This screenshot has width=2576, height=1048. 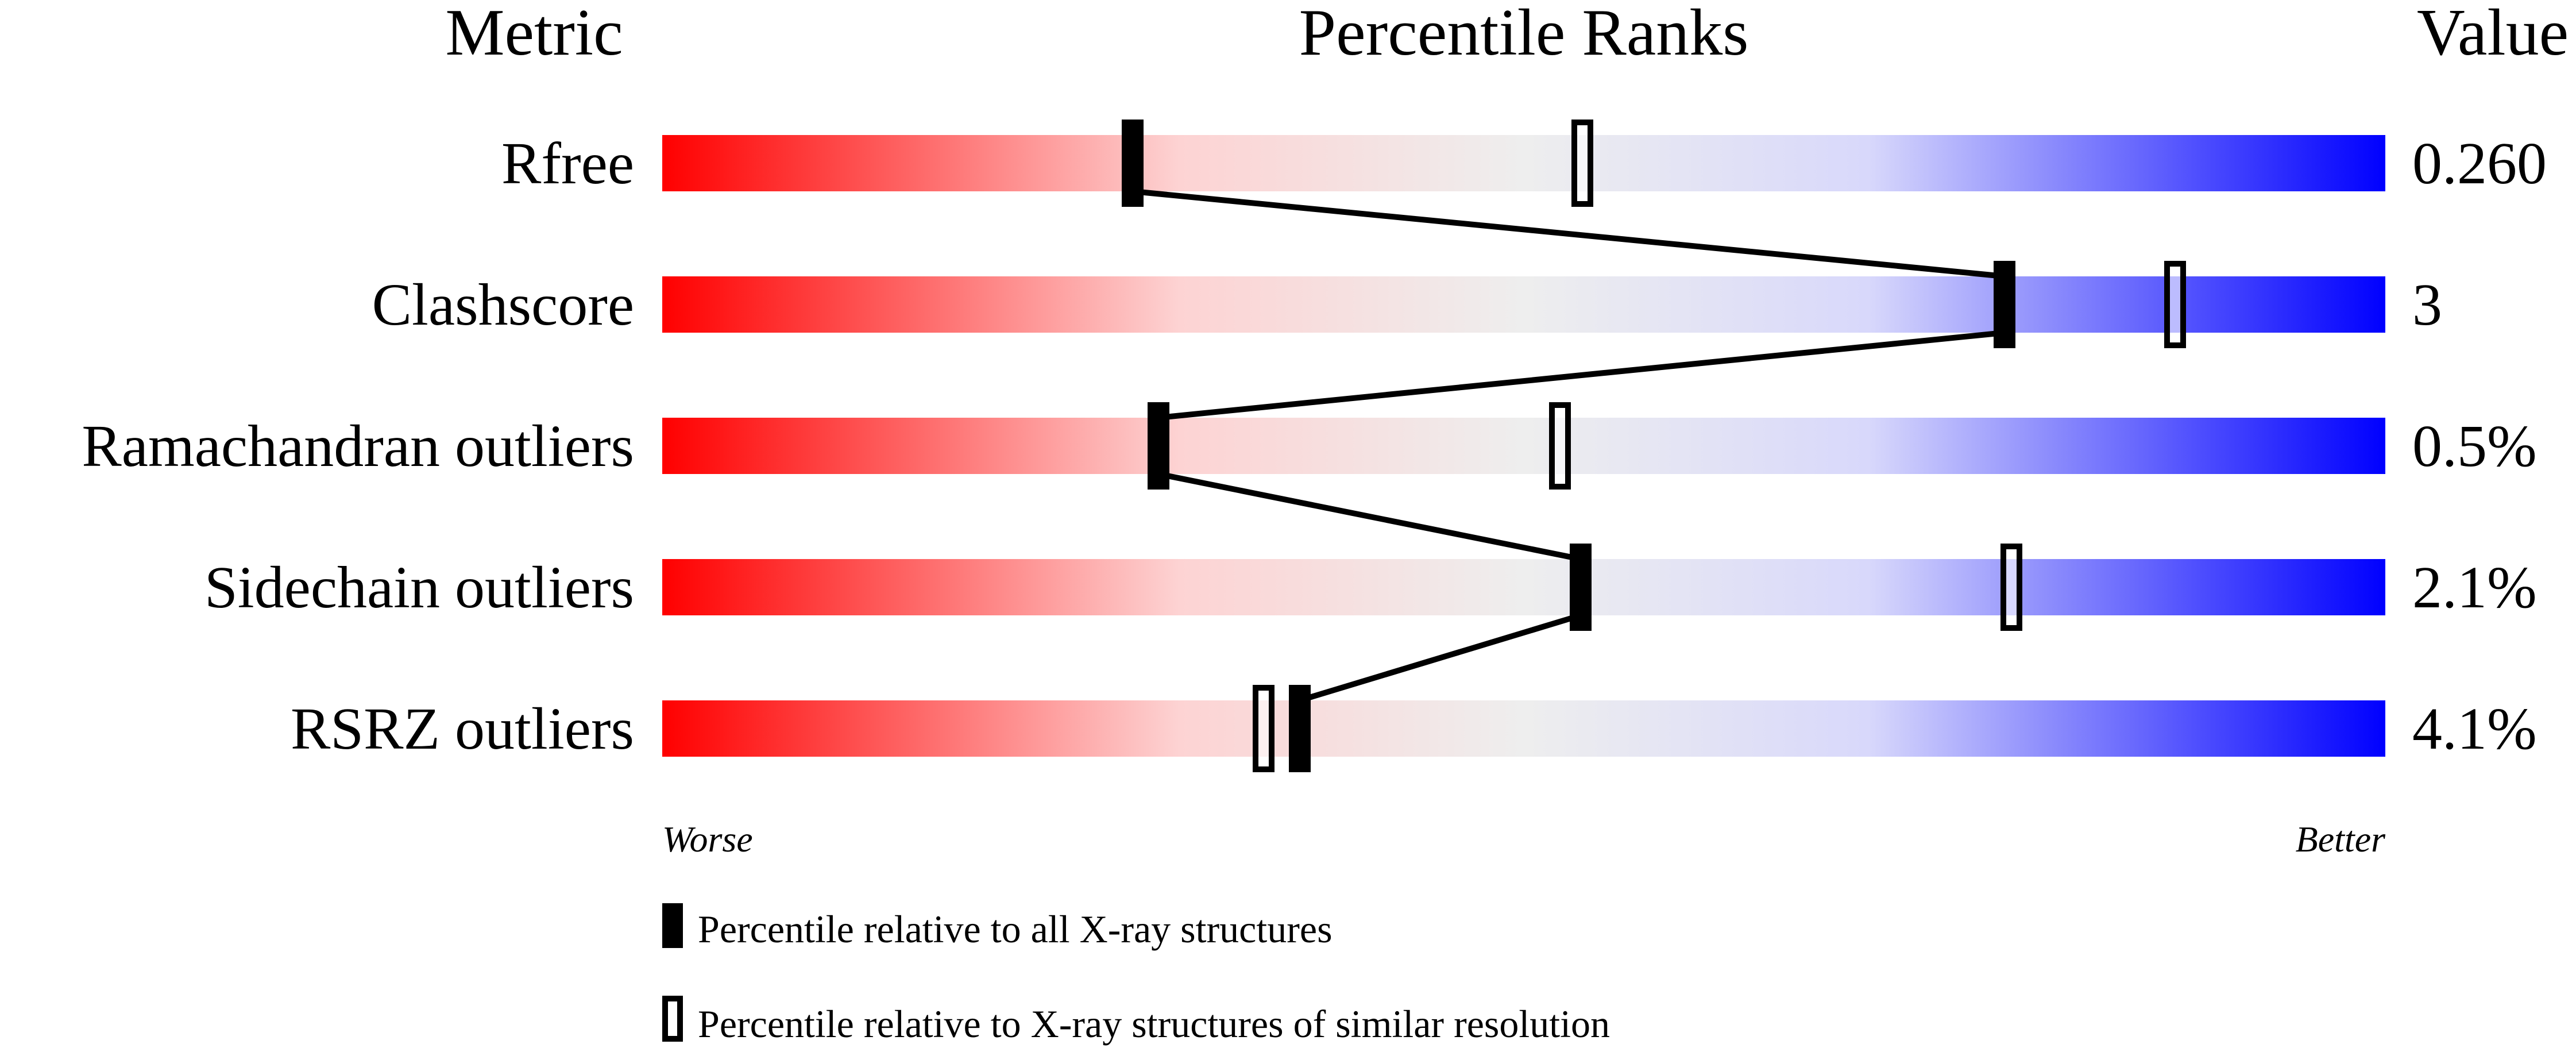 What do you see at coordinates (2427, 305) in the screenshot?
I see `metric-value: 3` at bounding box center [2427, 305].